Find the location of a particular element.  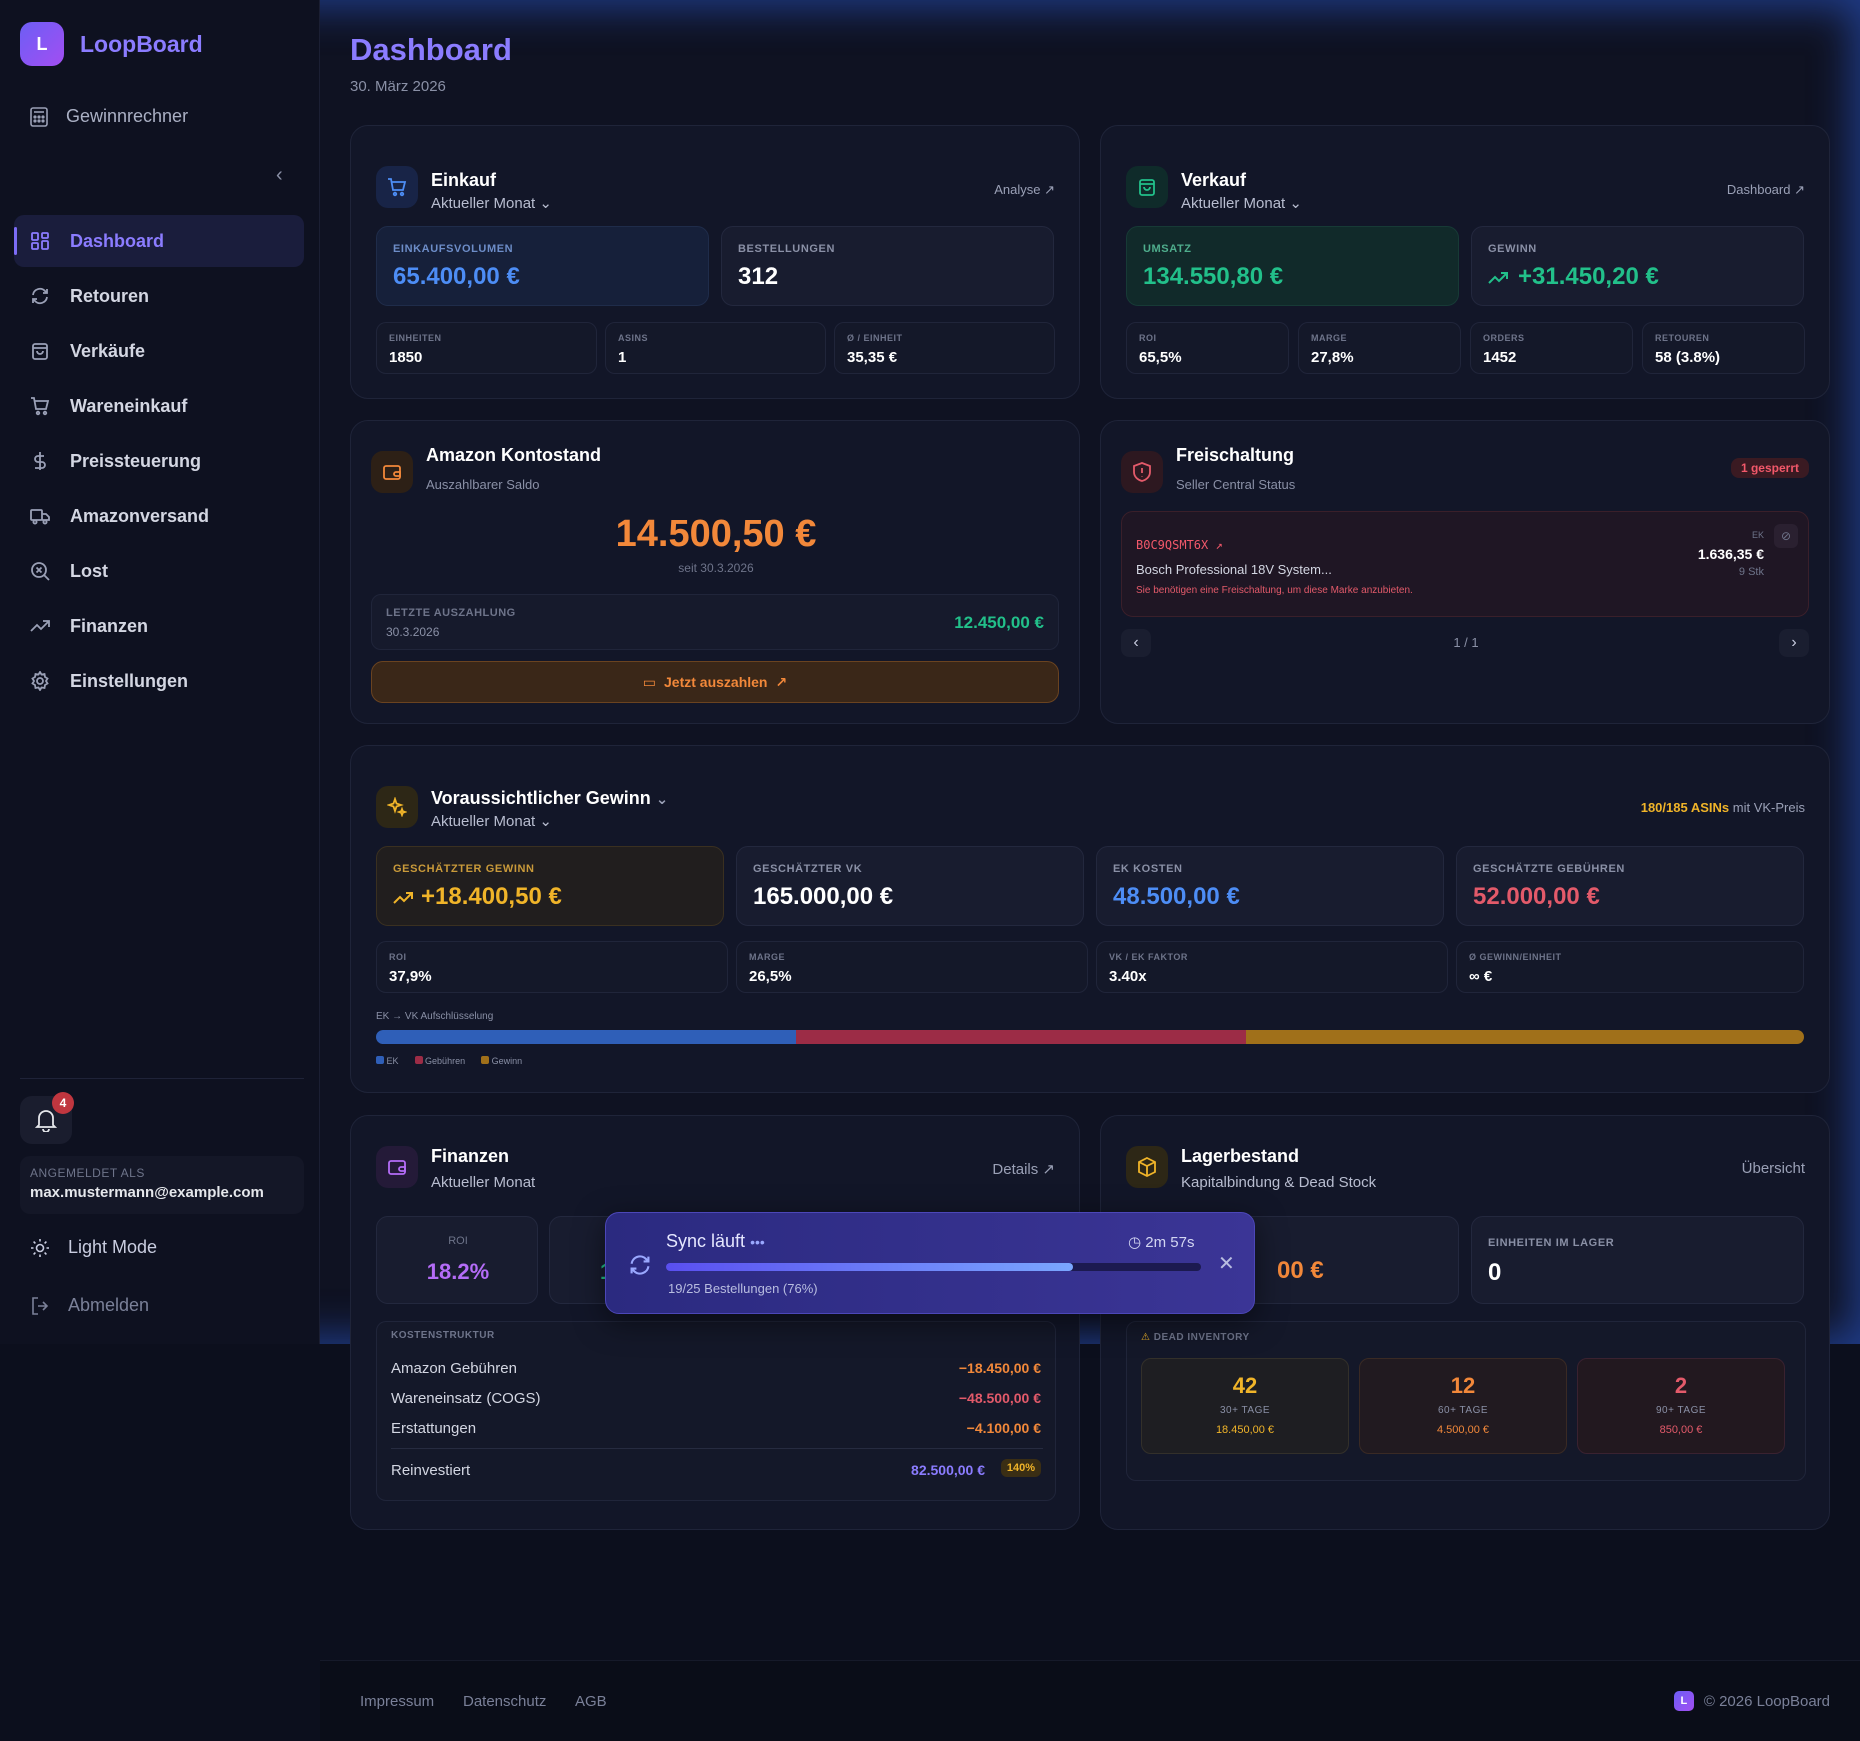

close-icon: ✕ is located at coordinates (1226, 1264).